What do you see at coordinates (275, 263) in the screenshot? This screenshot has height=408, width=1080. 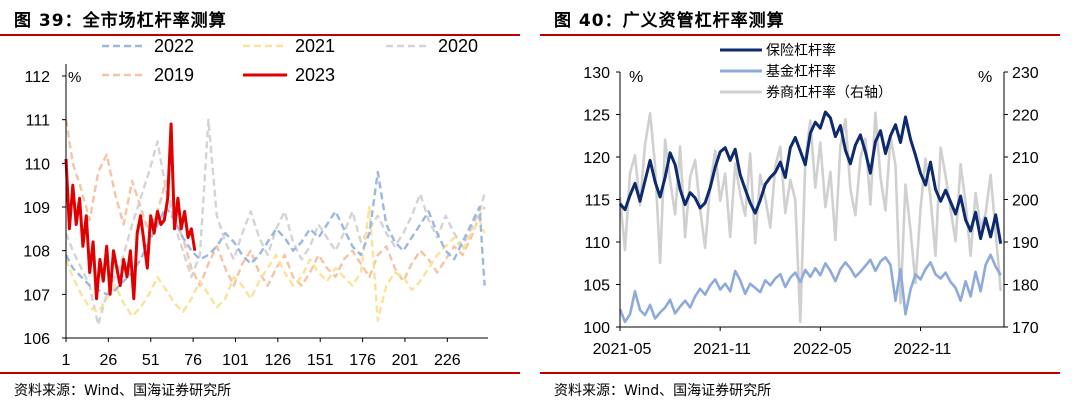 I see `series-line-2021` at bounding box center [275, 263].